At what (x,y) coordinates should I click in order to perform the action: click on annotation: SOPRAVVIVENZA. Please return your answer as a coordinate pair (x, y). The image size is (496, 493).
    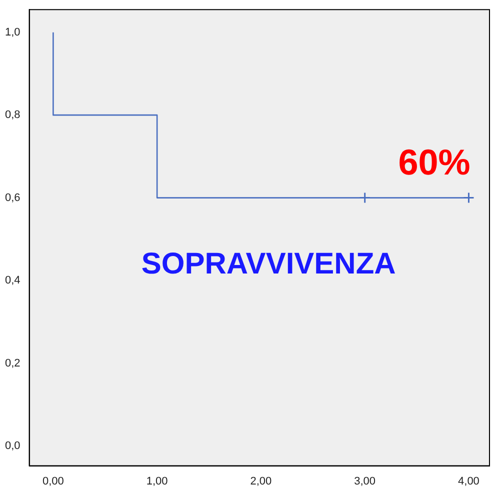
    Looking at the image, I should click on (268, 263).